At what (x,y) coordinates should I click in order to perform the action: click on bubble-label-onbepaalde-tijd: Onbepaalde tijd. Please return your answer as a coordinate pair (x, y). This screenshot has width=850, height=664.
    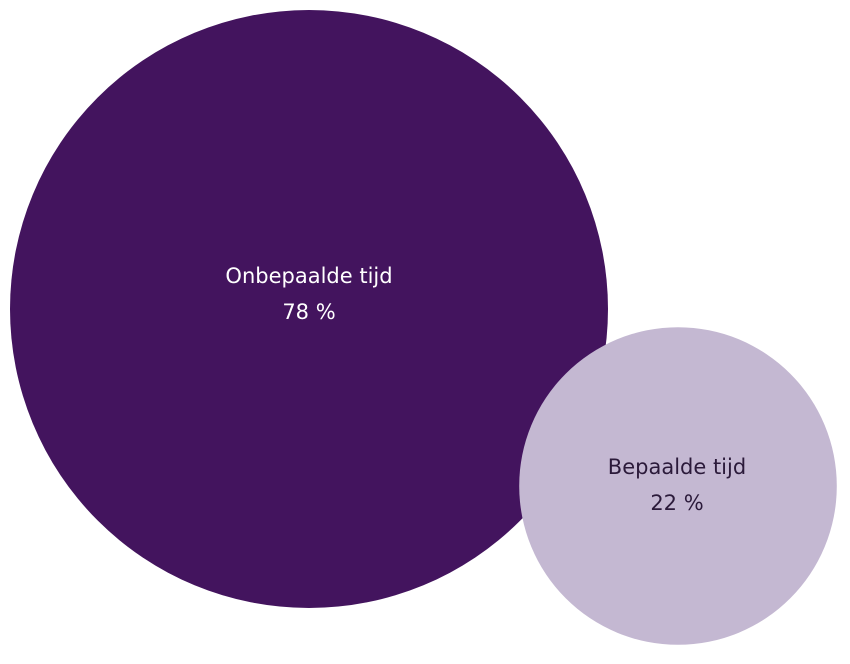
    Looking at the image, I should click on (308, 276).